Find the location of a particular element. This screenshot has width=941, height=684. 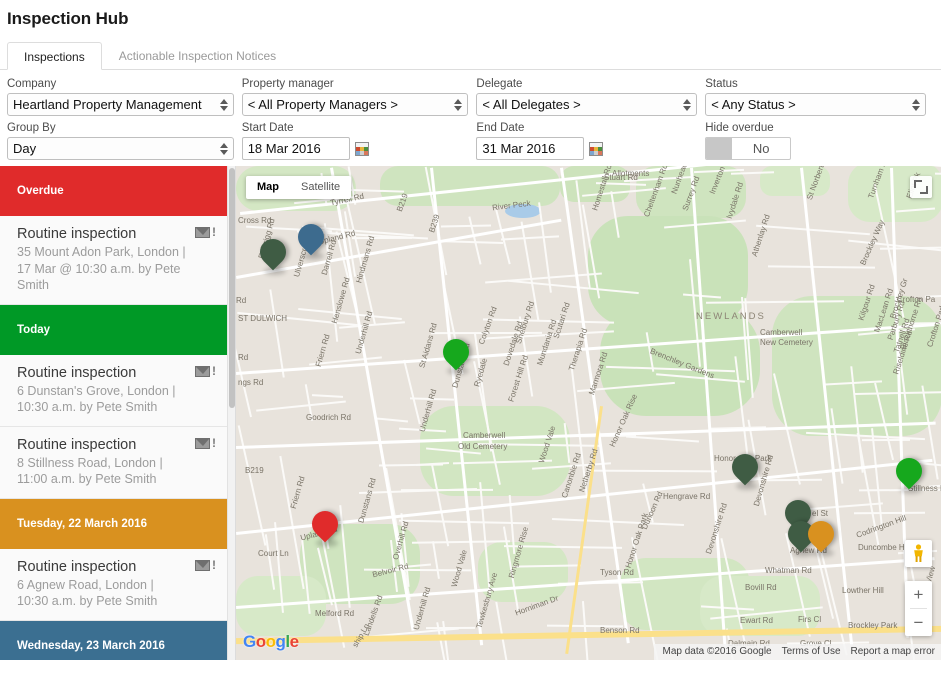

group-header-label: Overdue is located at coordinates (40, 191).